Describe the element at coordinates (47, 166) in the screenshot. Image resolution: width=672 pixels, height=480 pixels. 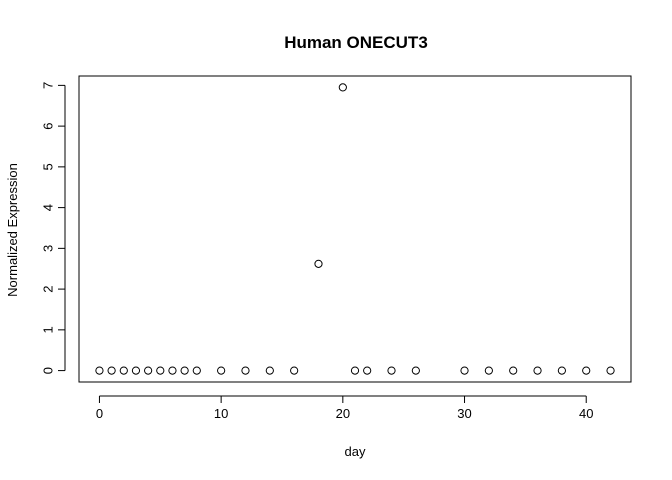
I see `y-tick-label: 5` at that location.